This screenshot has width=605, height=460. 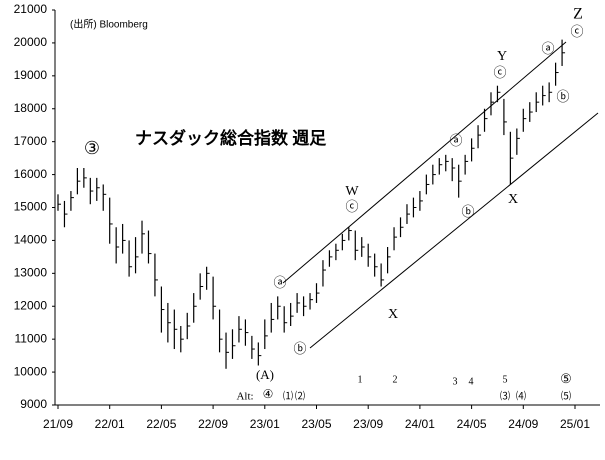 What do you see at coordinates (455, 381) in the screenshot?
I see `annotation: 3` at bounding box center [455, 381].